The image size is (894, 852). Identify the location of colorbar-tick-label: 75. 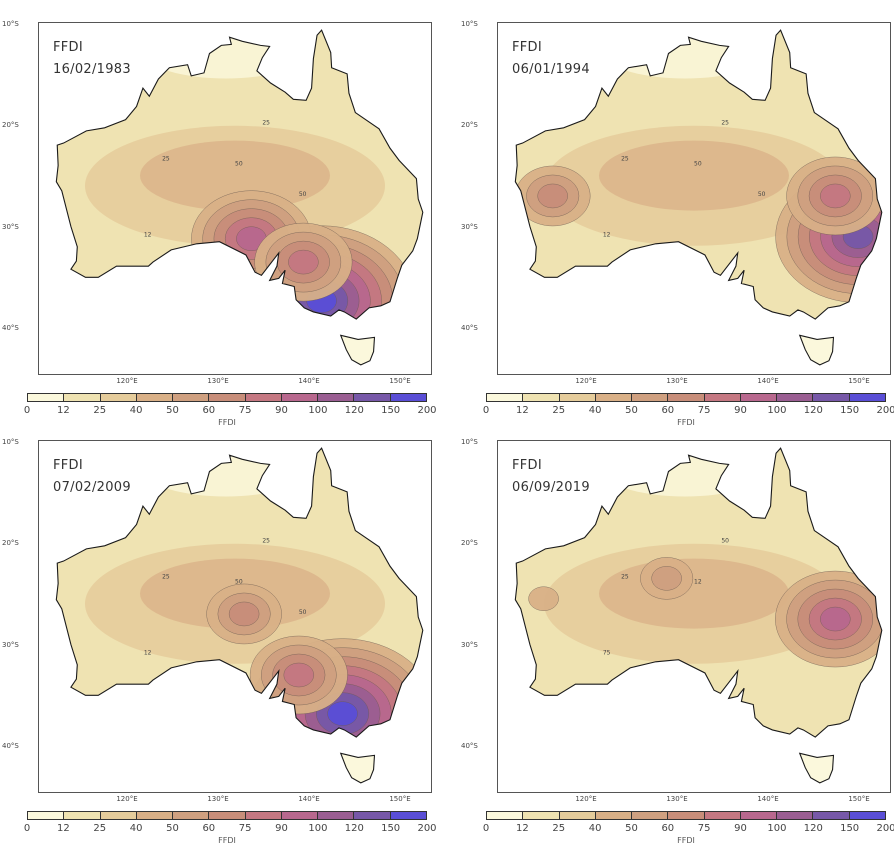
(704, 828).